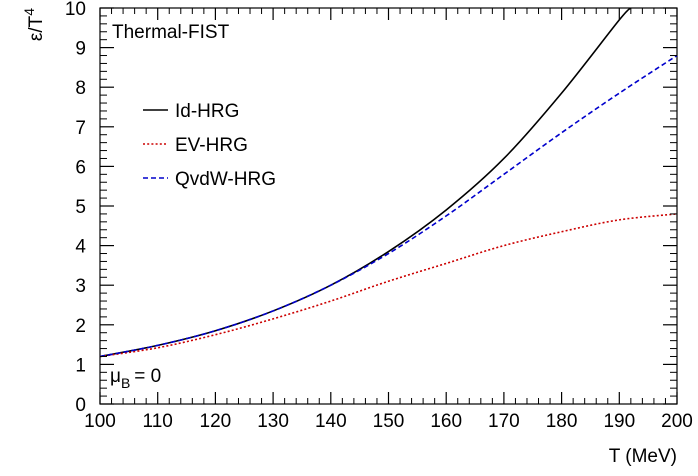  What do you see at coordinates (75, 10) in the screenshot?
I see `y-tick-label: 10` at bounding box center [75, 10].